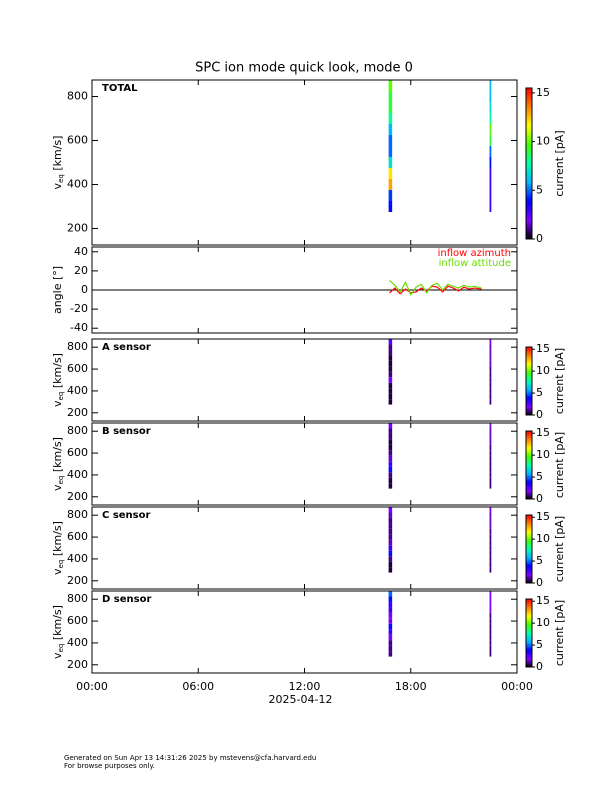  Describe the element at coordinates (79, 308) in the screenshot. I see `y-tick-label: -20` at that location.